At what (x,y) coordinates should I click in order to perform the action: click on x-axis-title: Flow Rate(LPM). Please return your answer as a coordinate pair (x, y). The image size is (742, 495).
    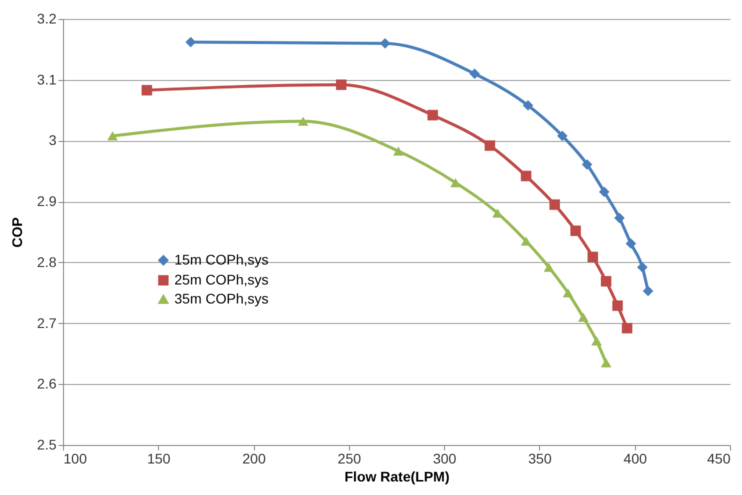
    Looking at the image, I should click on (397, 476).